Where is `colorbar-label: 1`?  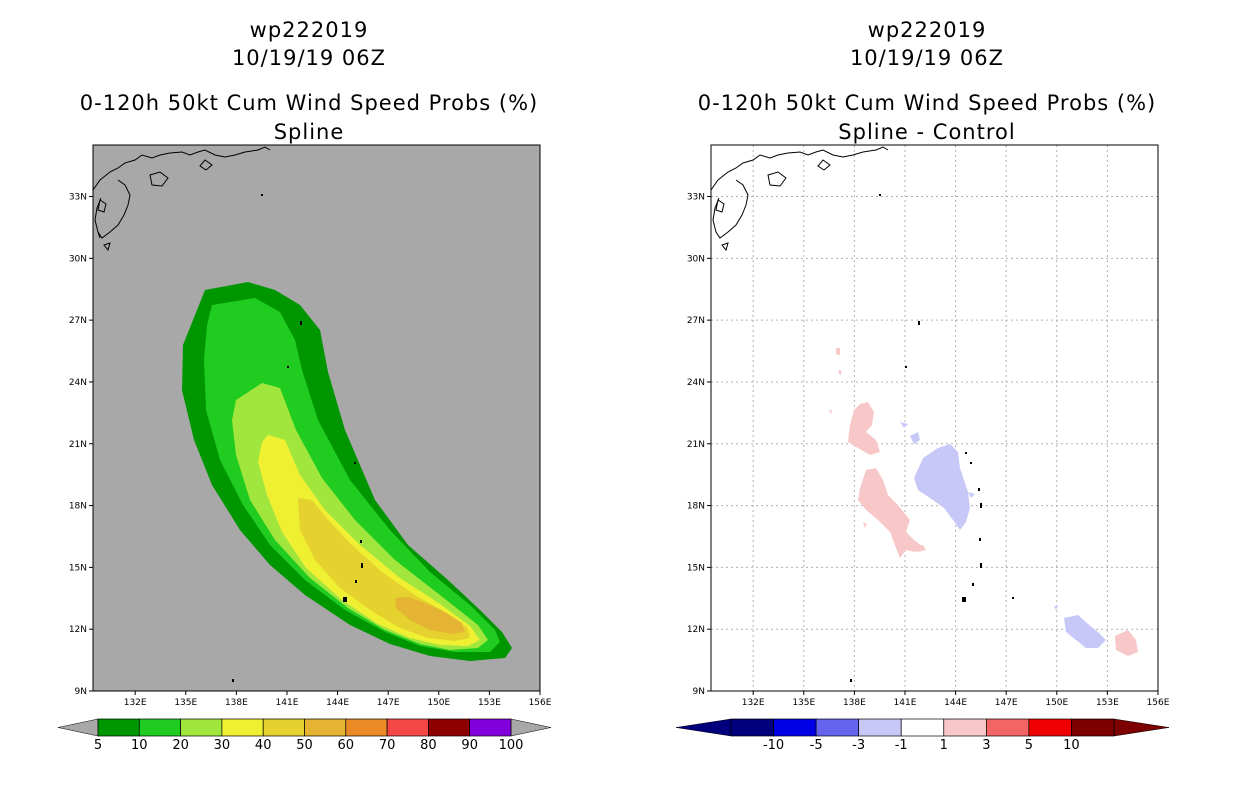 colorbar-label: 1 is located at coordinates (944, 745).